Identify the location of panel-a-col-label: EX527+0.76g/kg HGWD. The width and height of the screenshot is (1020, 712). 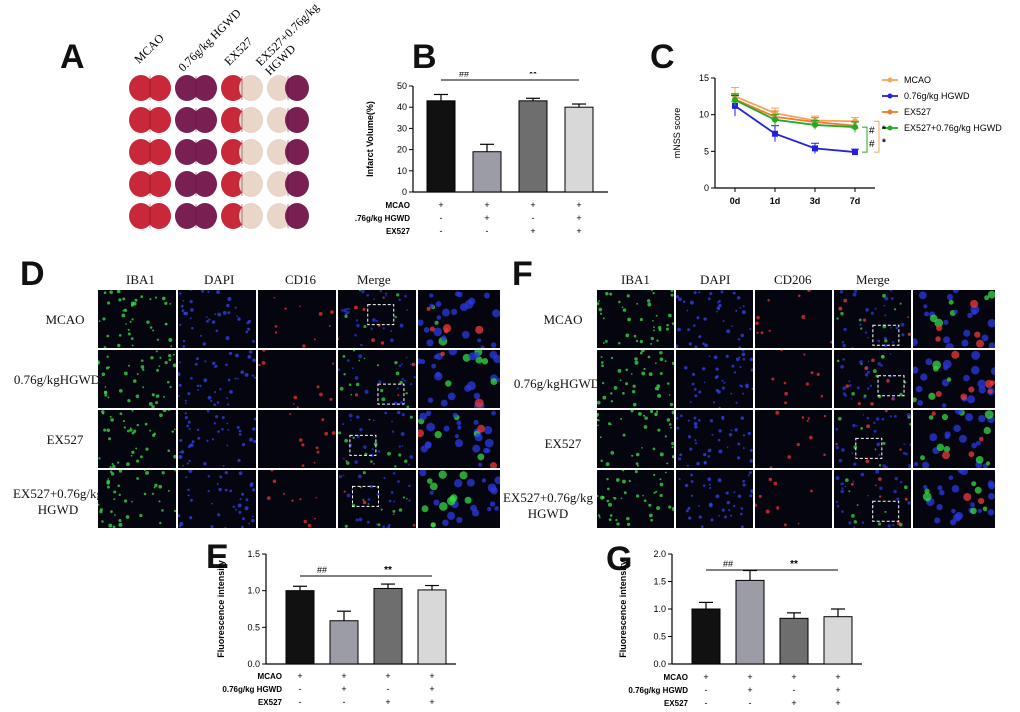
(287, 39).